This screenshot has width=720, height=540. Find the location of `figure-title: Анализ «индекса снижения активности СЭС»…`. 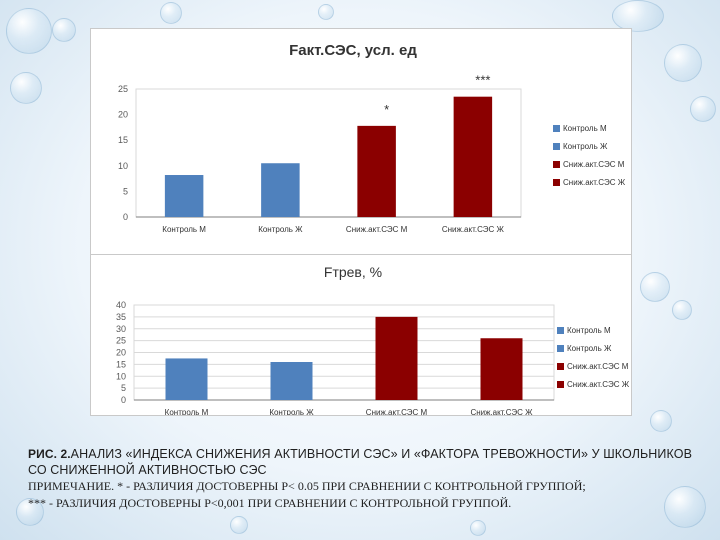

figure-title: Анализ «индекса снижения активности СЭС»… is located at coordinates (360, 462).